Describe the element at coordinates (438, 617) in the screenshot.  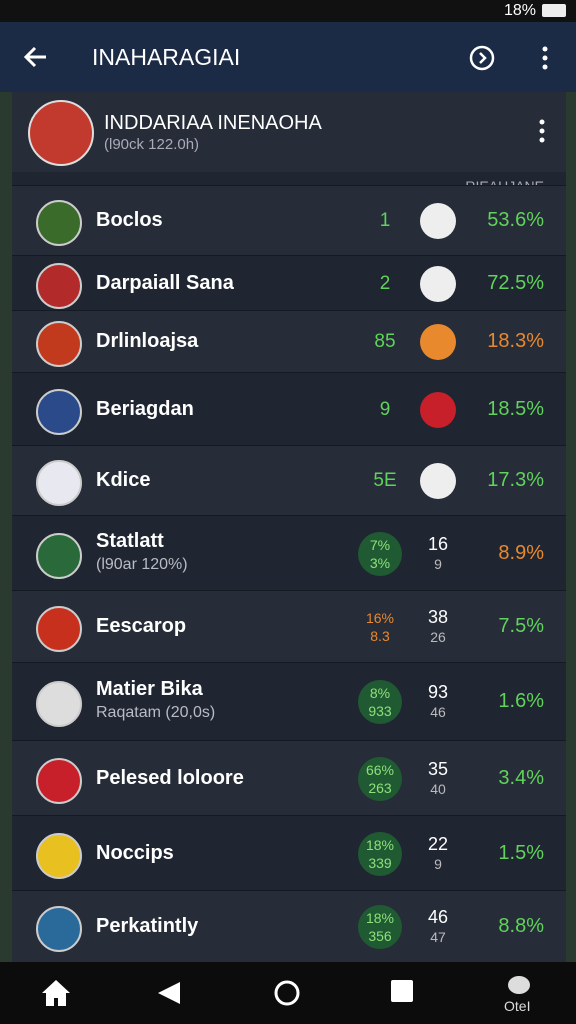
I see `stat-top: 38` at that location.